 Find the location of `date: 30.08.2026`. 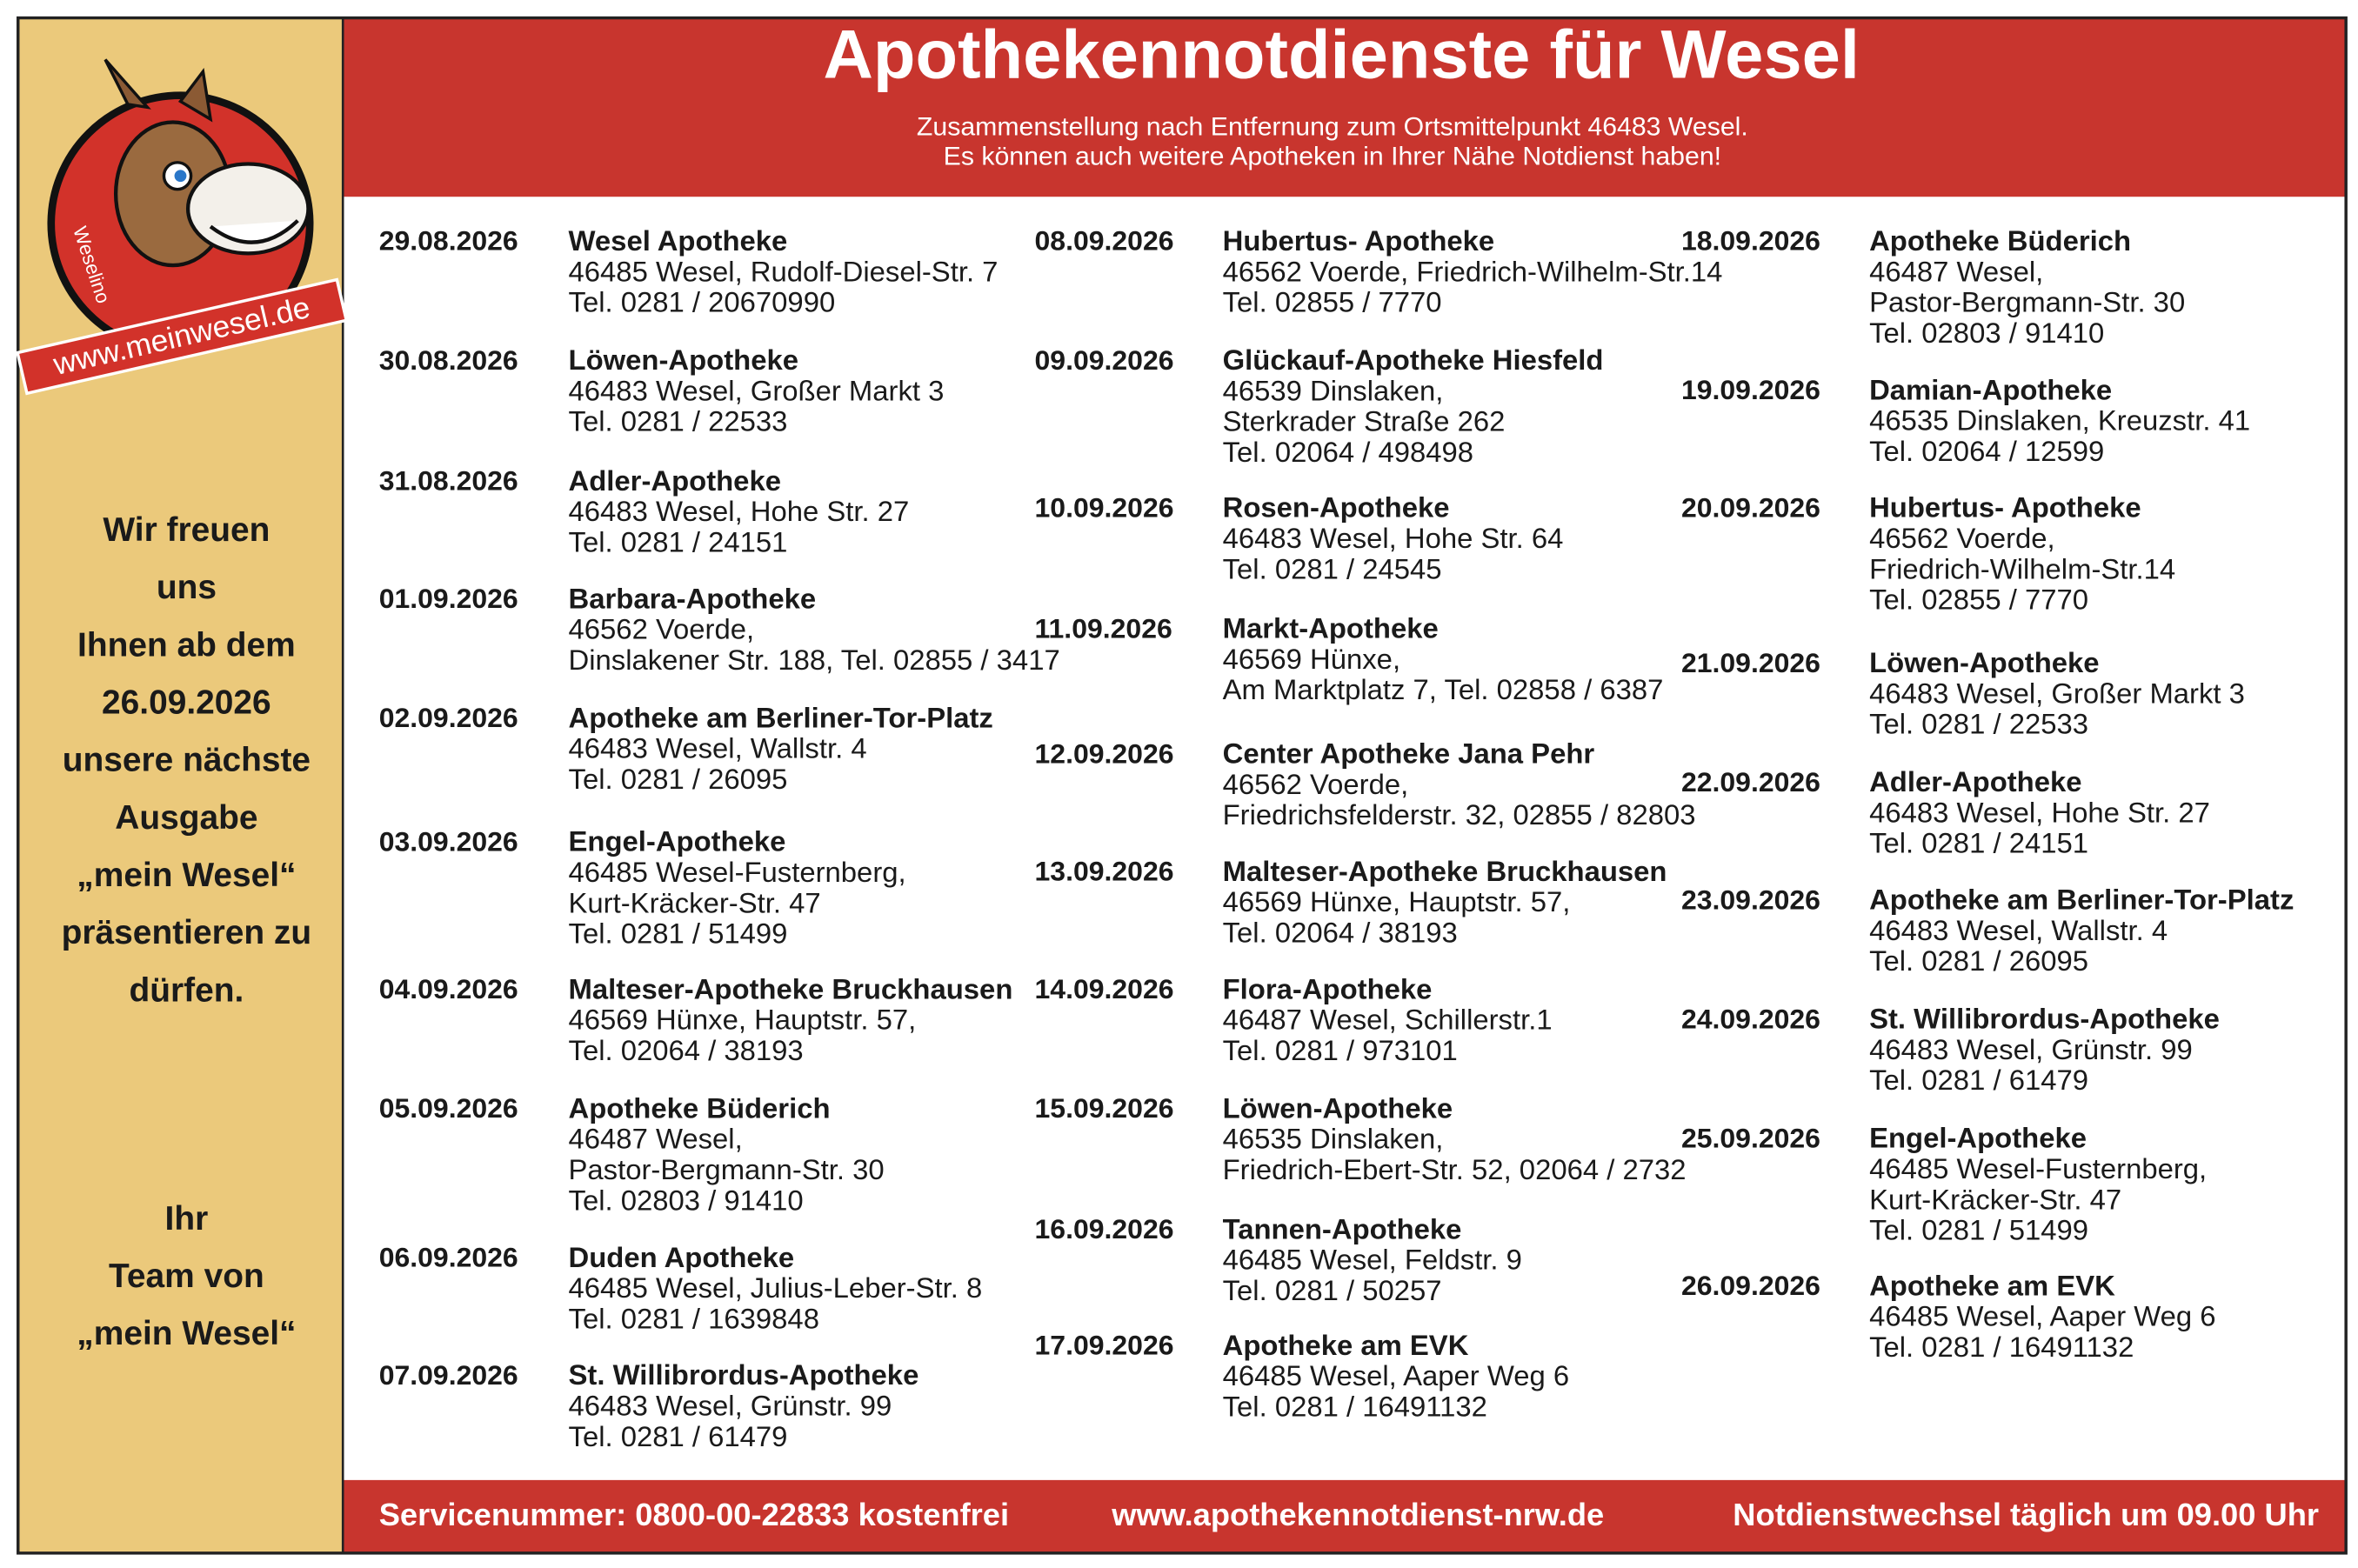

date: 30.08.2026 is located at coordinates (448, 360).